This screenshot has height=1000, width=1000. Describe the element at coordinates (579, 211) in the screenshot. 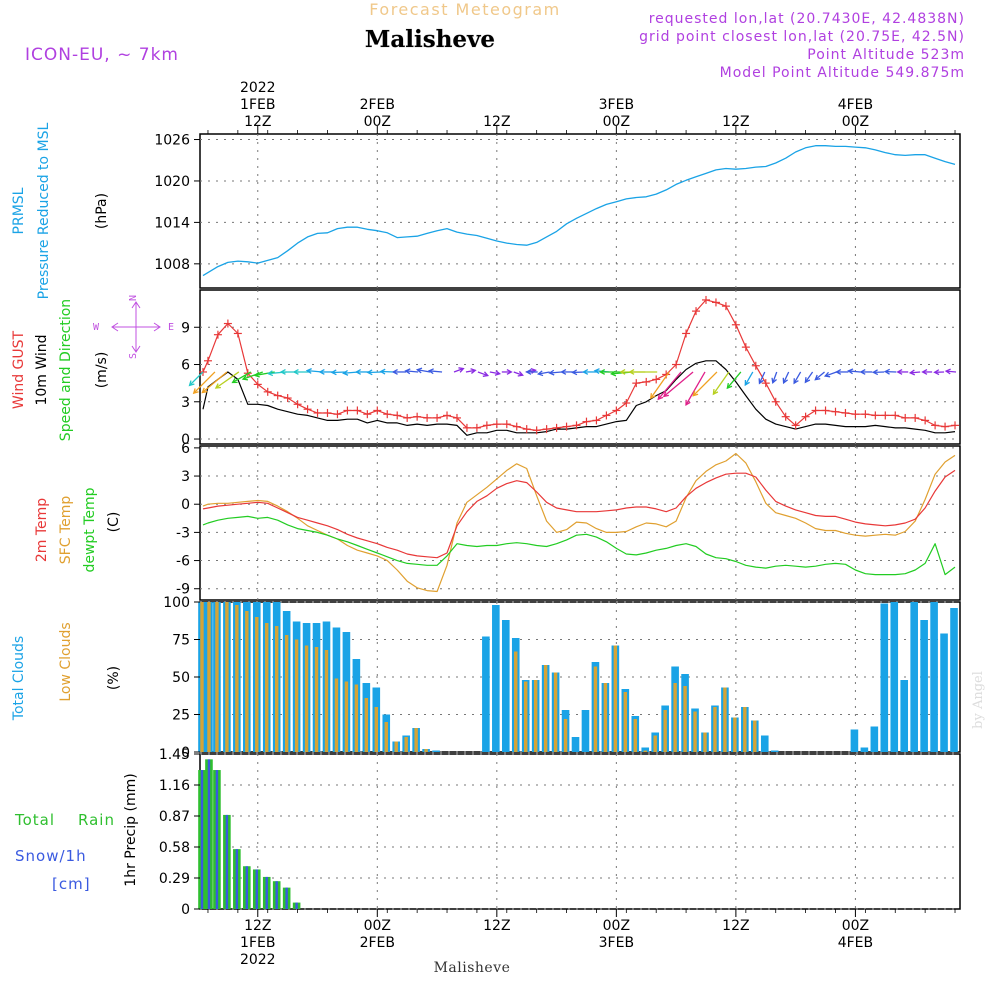

I see `pressure-line` at that location.